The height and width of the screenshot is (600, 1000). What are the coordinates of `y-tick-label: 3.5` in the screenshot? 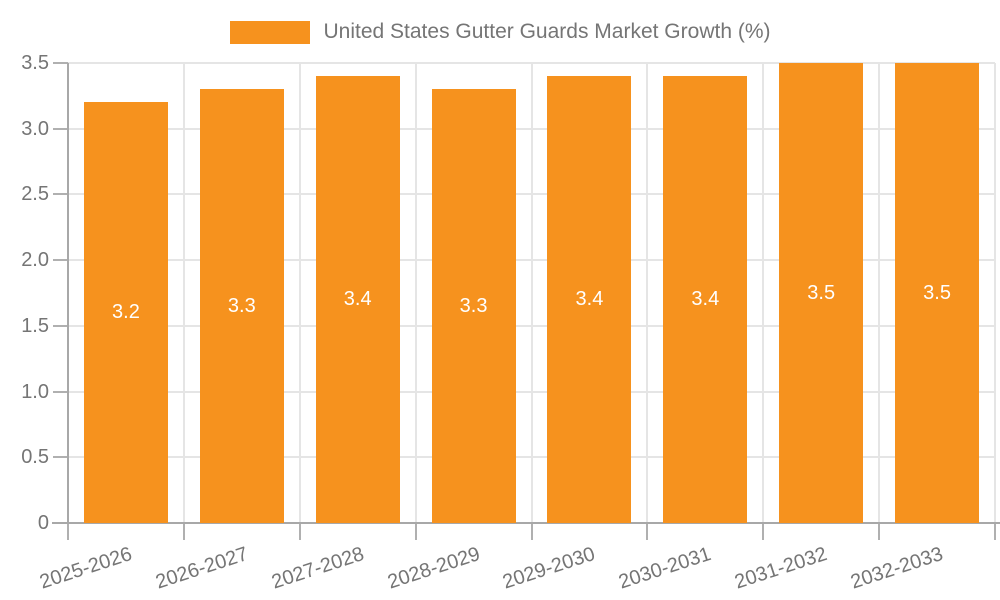 It's located at (35, 63).